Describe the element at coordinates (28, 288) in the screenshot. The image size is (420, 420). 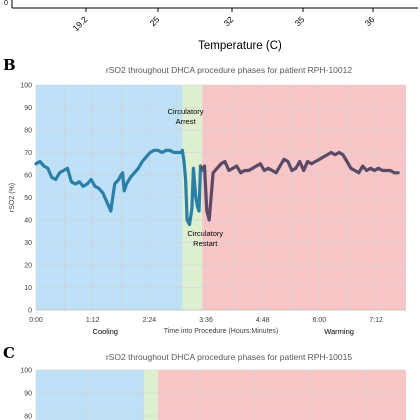
I see `y-tick-label: 10` at that location.